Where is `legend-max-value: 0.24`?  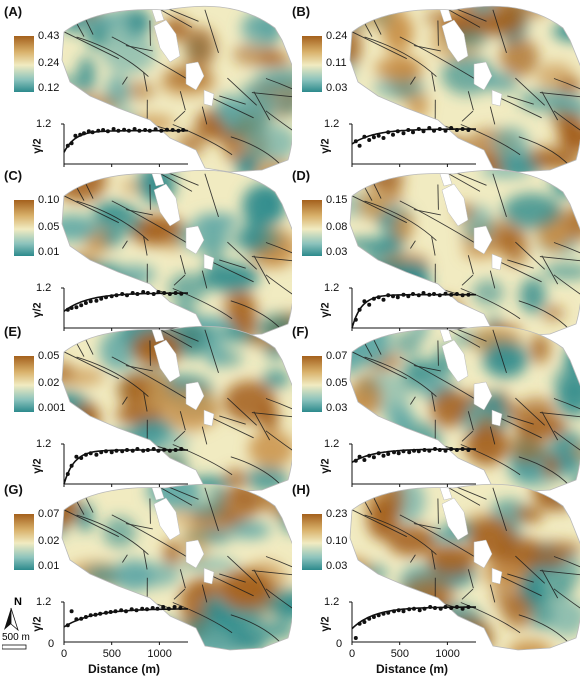
legend-max-value: 0.24 is located at coordinates (337, 36).